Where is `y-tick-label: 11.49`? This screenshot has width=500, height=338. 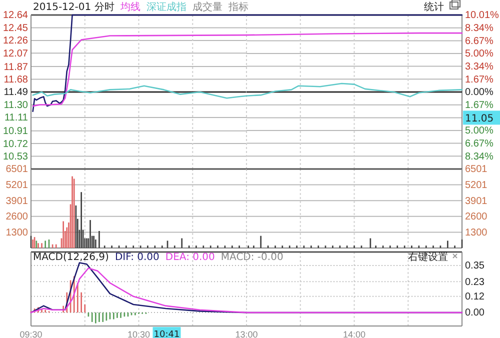
y-tick-label: 11.49 is located at coordinates (16, 92).